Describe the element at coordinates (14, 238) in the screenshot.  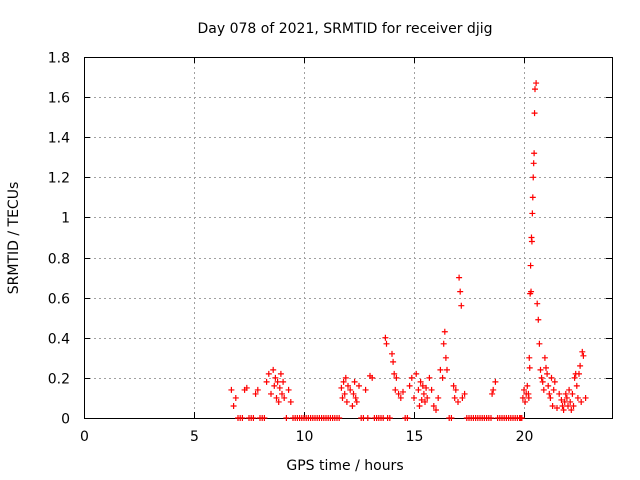
I see `y-axis-label: SRMTID / TECUs` at that location.